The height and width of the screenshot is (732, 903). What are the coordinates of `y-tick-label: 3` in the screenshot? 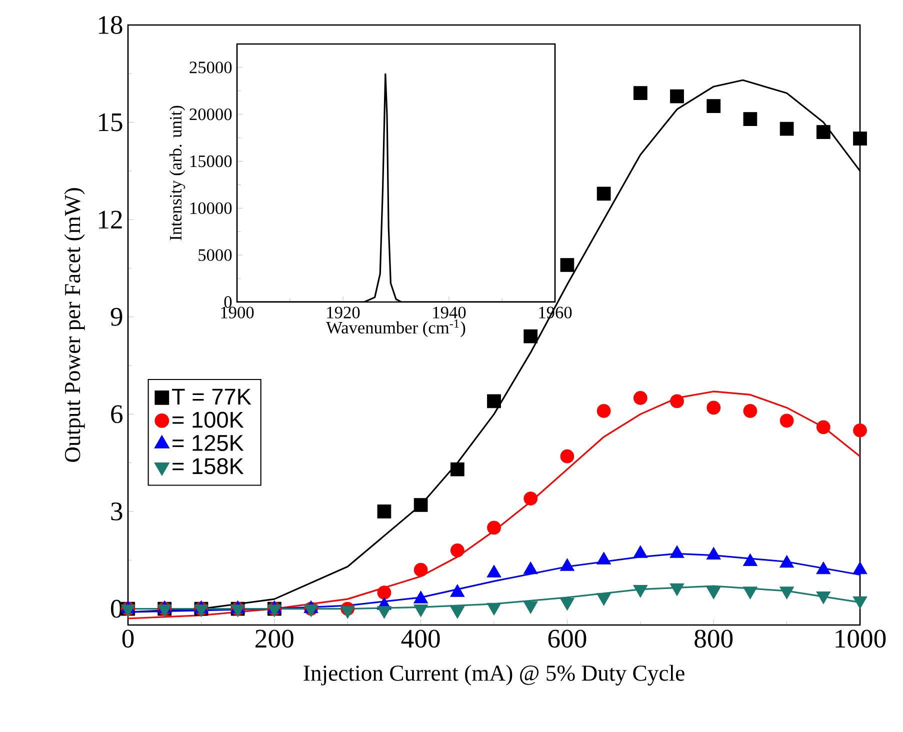 It's located at (116, 511).